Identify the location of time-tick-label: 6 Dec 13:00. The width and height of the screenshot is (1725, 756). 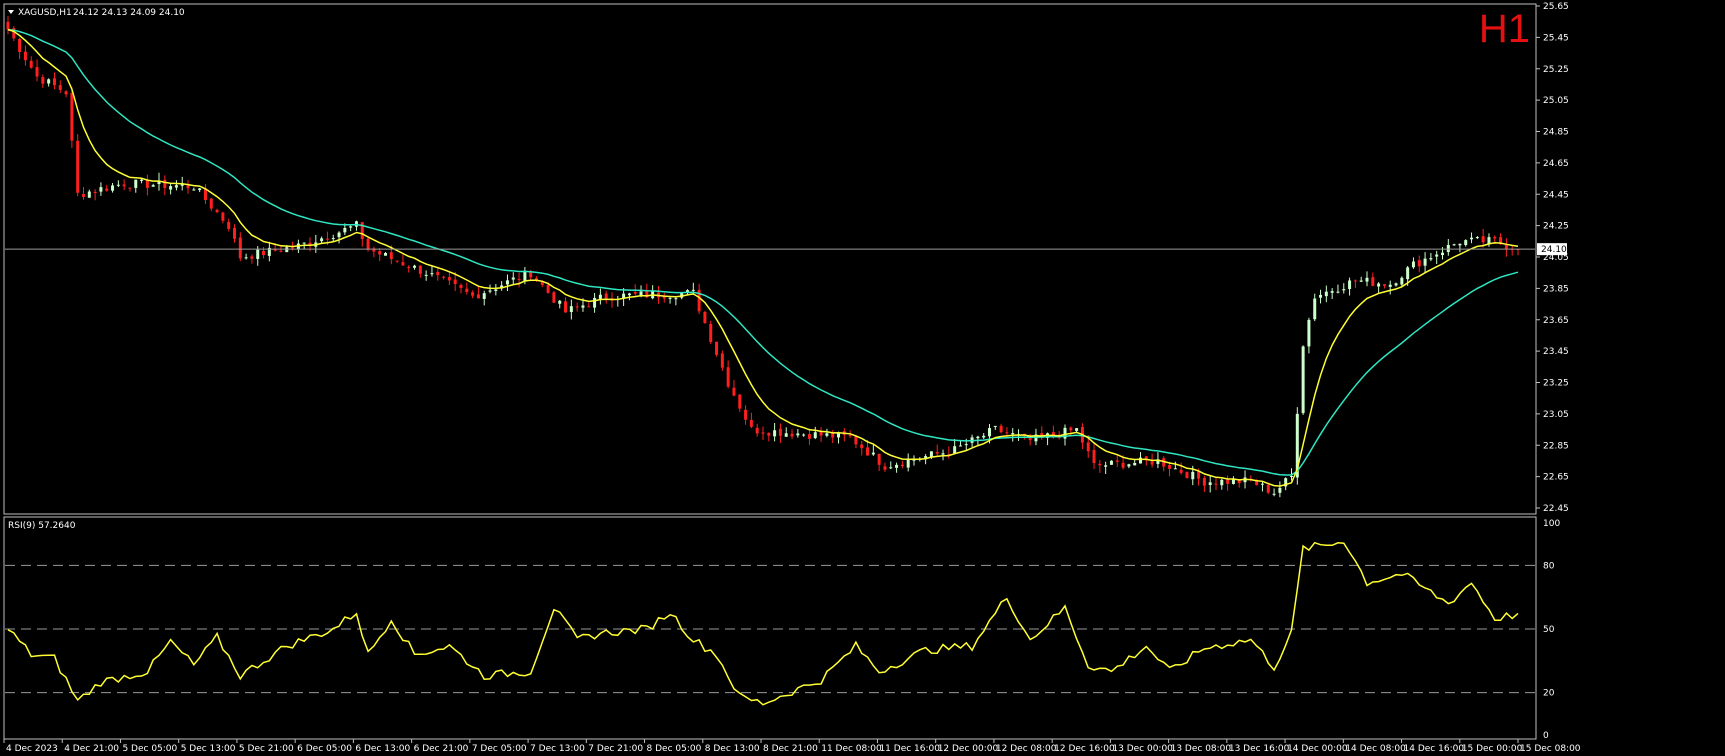
(382, 749).